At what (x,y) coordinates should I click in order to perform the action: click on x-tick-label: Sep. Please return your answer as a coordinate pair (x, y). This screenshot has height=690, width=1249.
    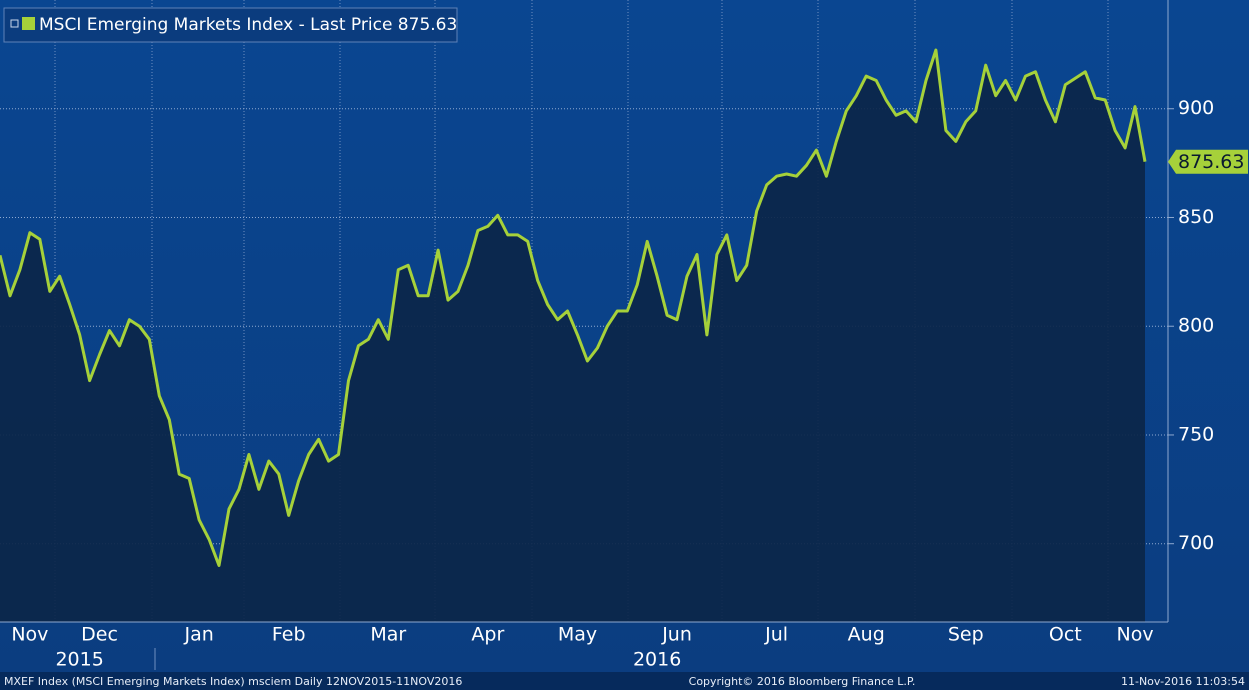
    Looking at the image, I should click on (966, 635).